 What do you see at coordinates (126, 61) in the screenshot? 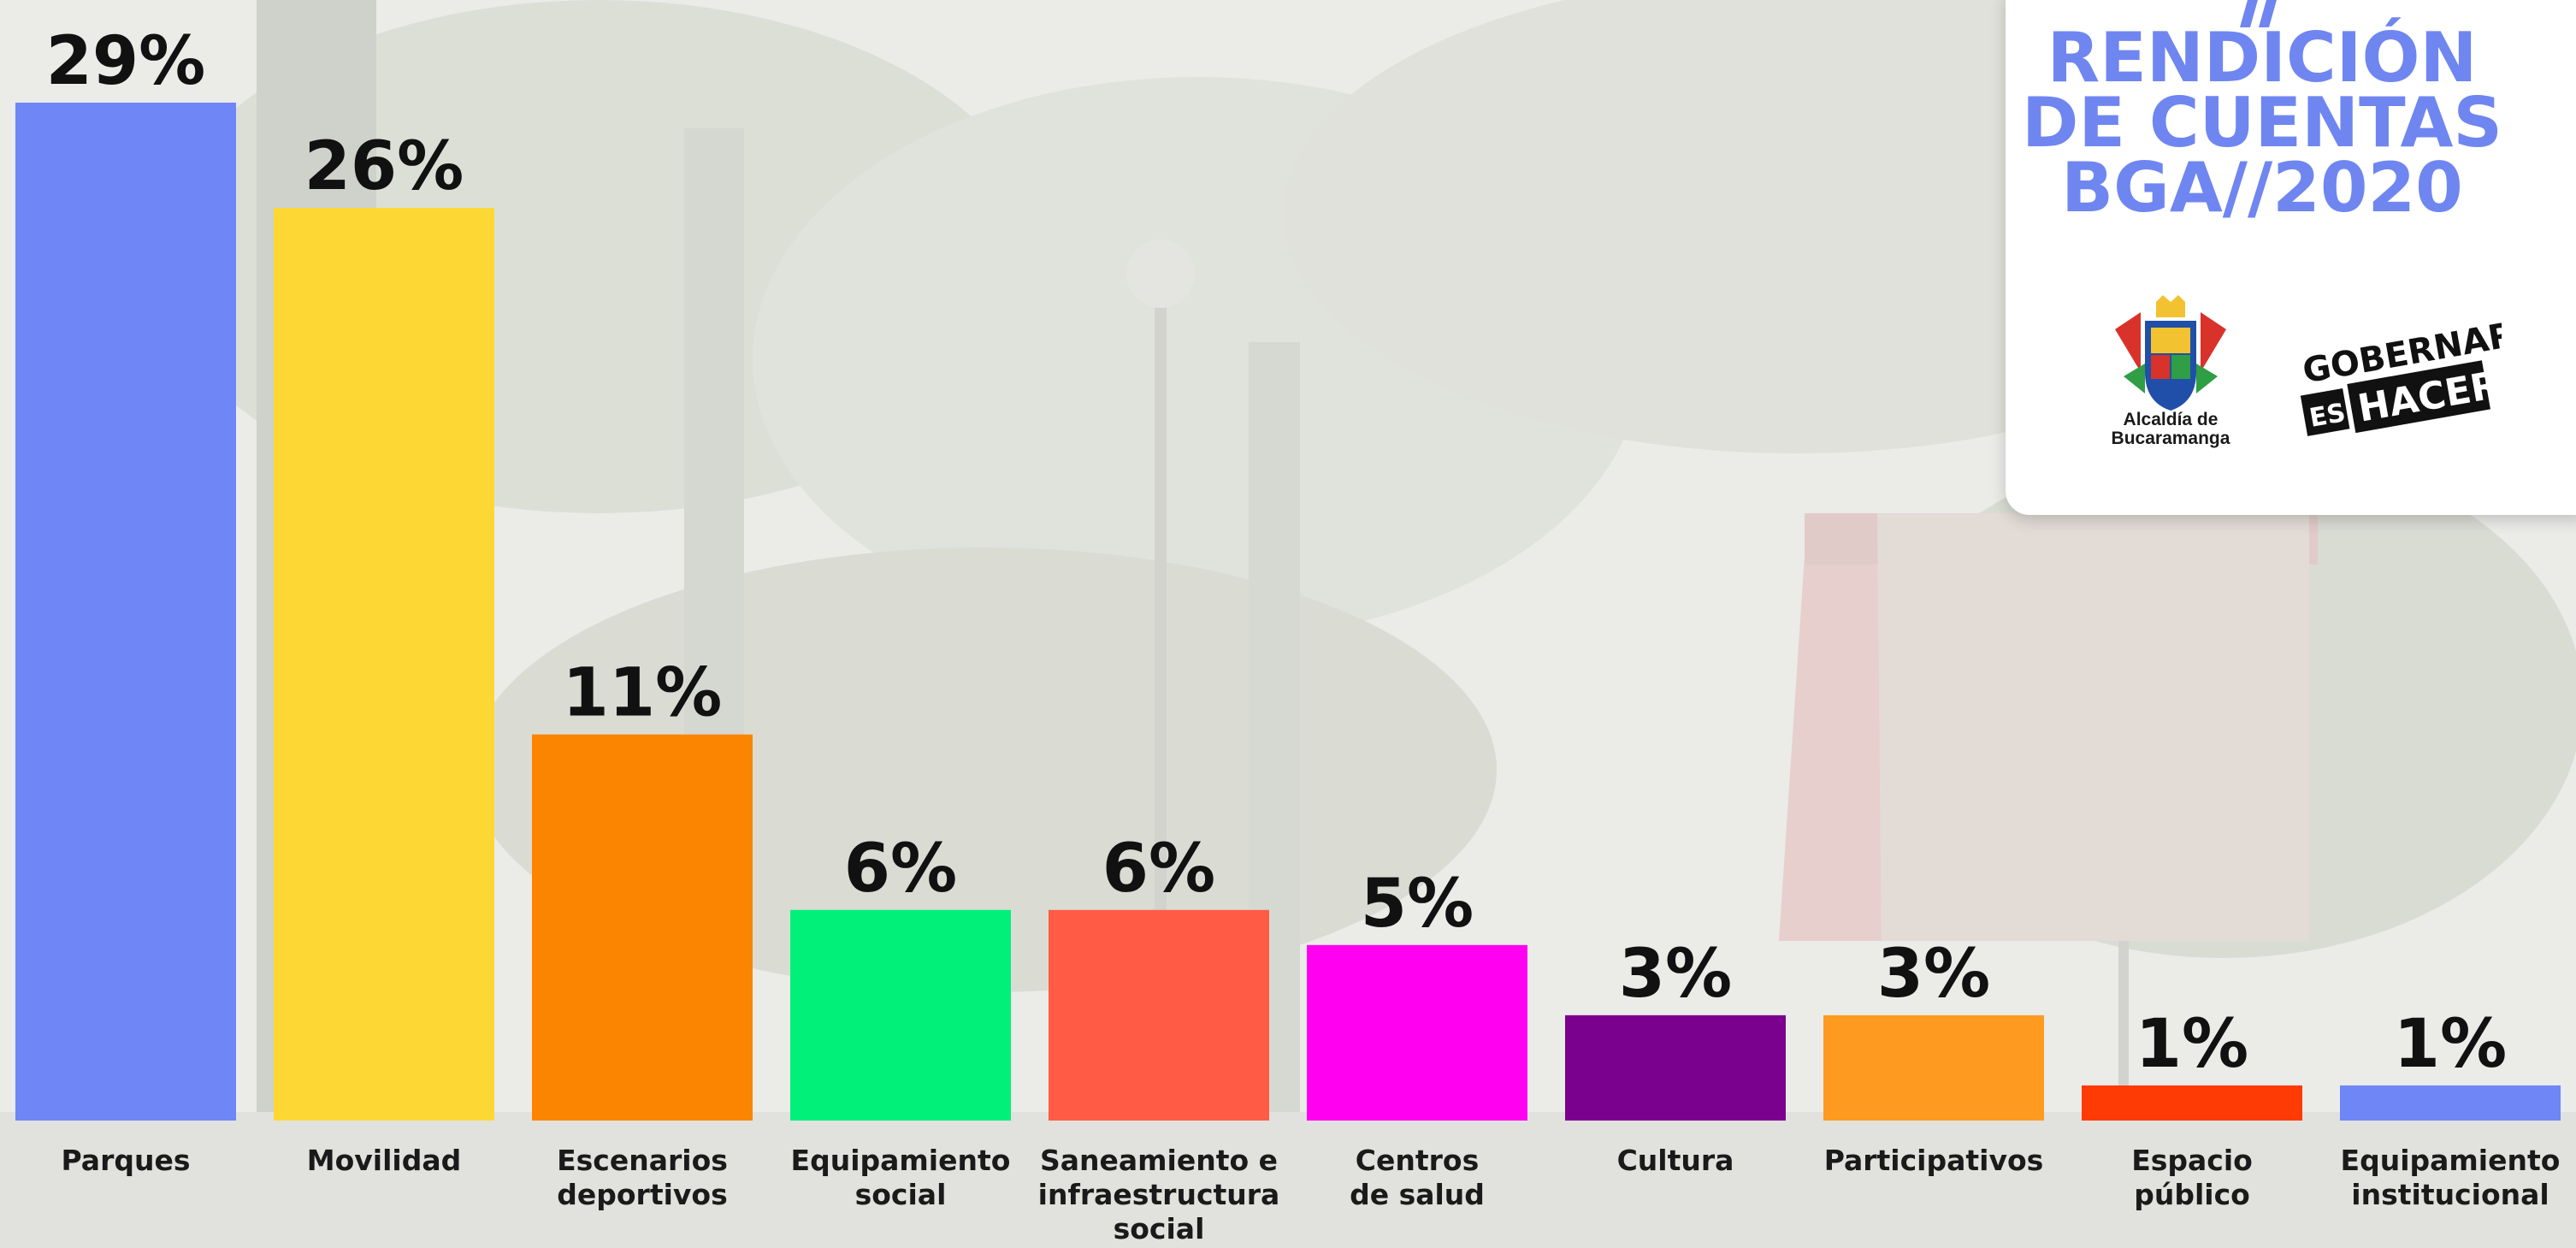
I see `value-label-parques: 29%` at bounding box center [126, 61].